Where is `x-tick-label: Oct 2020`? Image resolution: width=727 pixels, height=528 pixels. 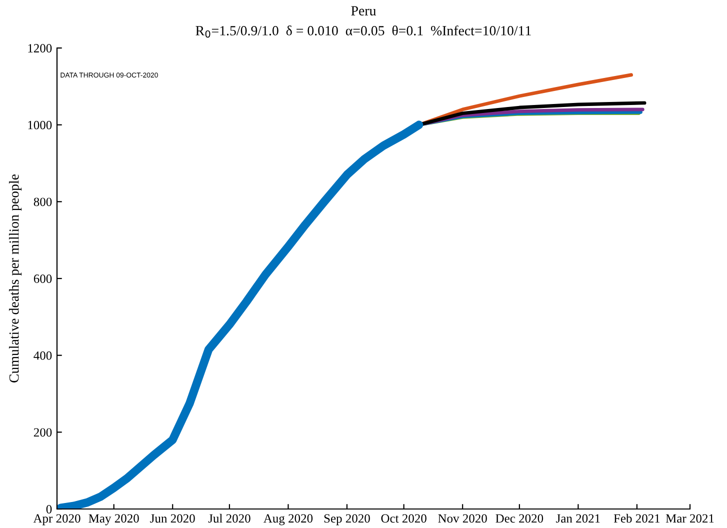
x-tick-label: Oct 2020 is located at coordinates (403, 518).